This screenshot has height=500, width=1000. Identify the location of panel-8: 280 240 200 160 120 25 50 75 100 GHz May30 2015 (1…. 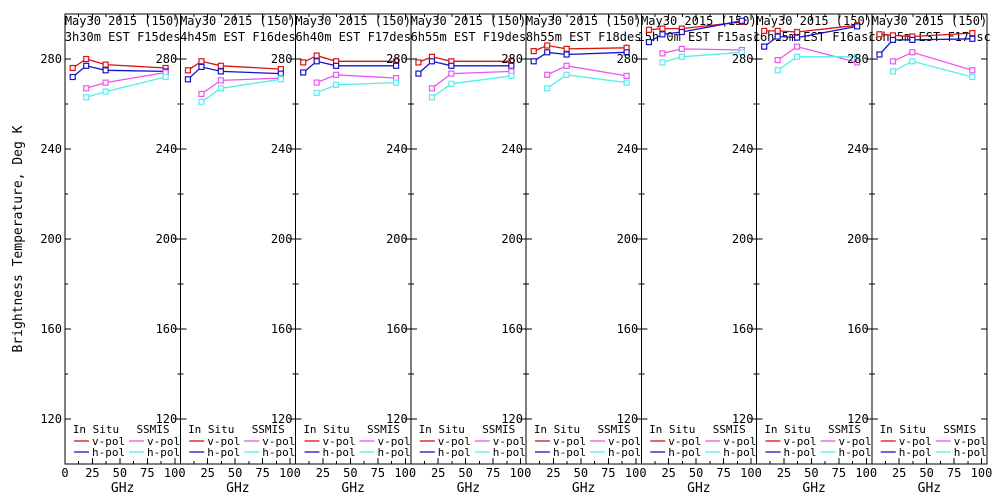
(919, 254).